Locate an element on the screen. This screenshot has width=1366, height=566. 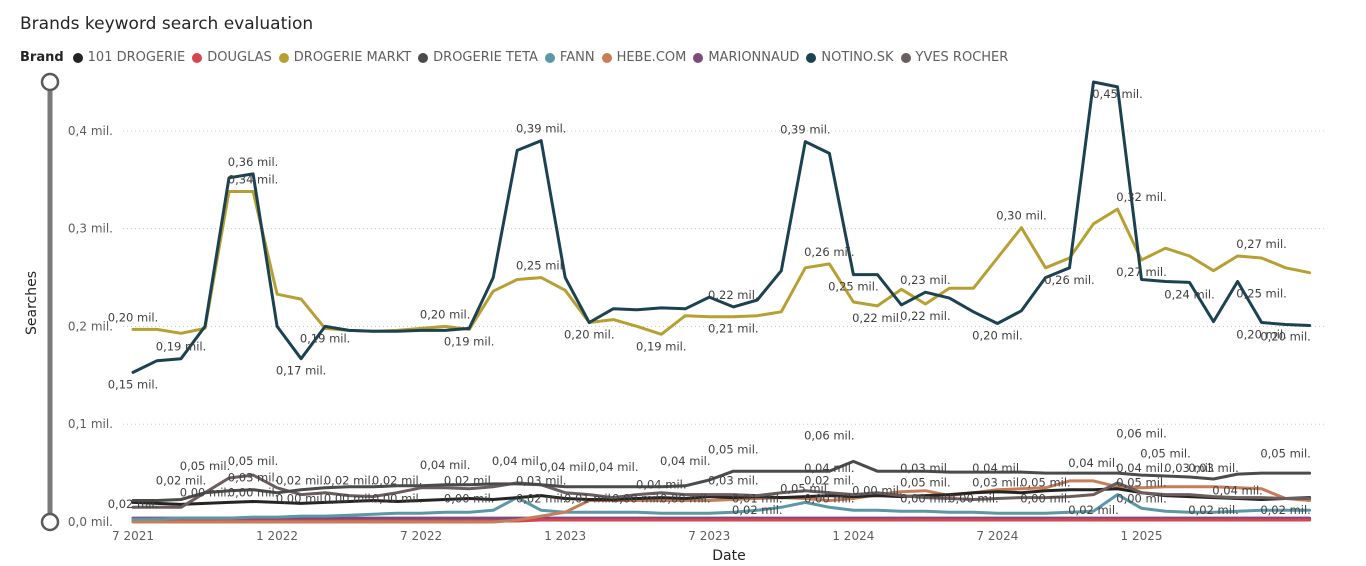
data-label: 0,39 mil. is located at coordinates (541, 129).